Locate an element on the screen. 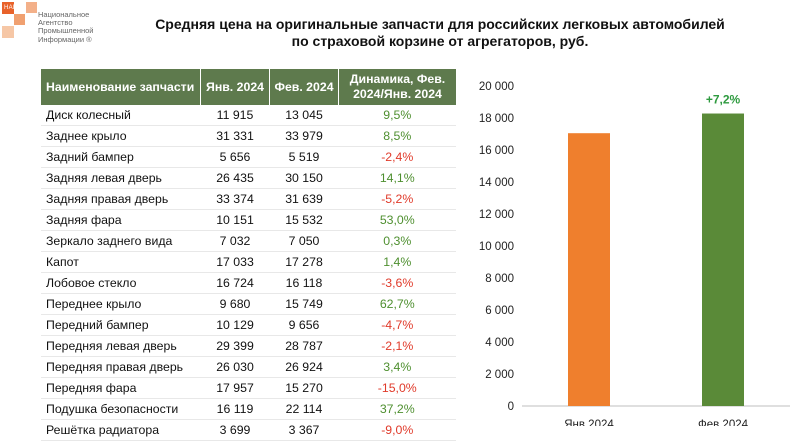 The height and width of the screenshot is (441, 800). change-cell: -15,0% is located at coordinates (397, 388).